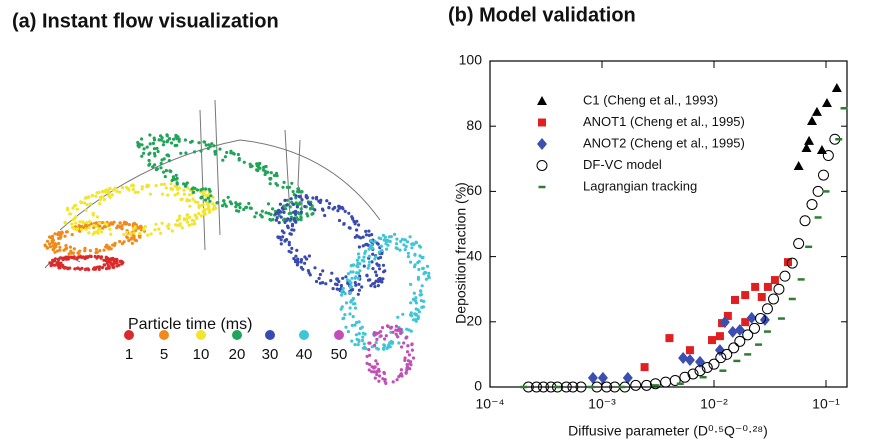 The width and height of the screenshot is (870, 446). What do you see at coordinates (542, 144) in the screenshot?
I see `legend-marker` at bounding box center [542, 144].